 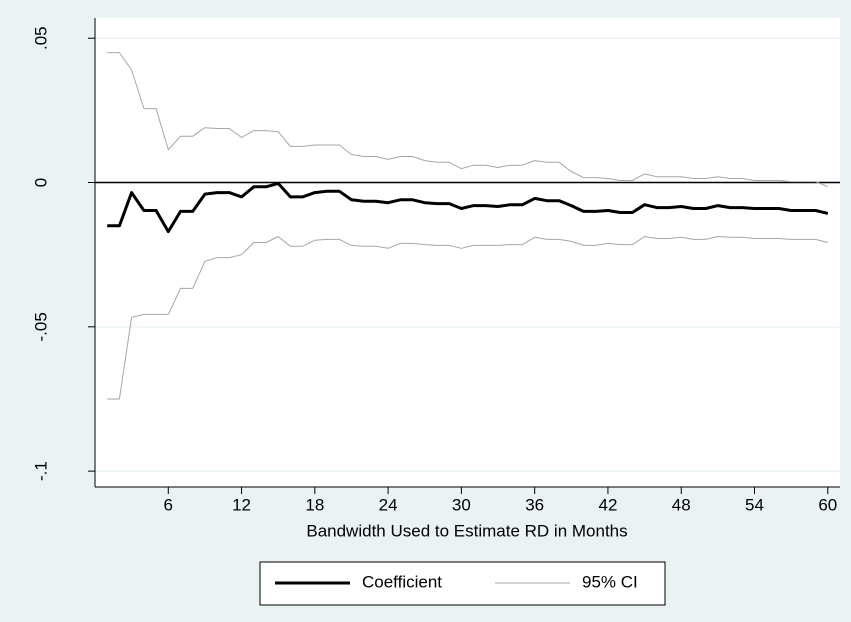 What do you see at coordinates (40, 182) in the screenshot?
I see `y-tick-label: 0` at bounding box center [40, 182].